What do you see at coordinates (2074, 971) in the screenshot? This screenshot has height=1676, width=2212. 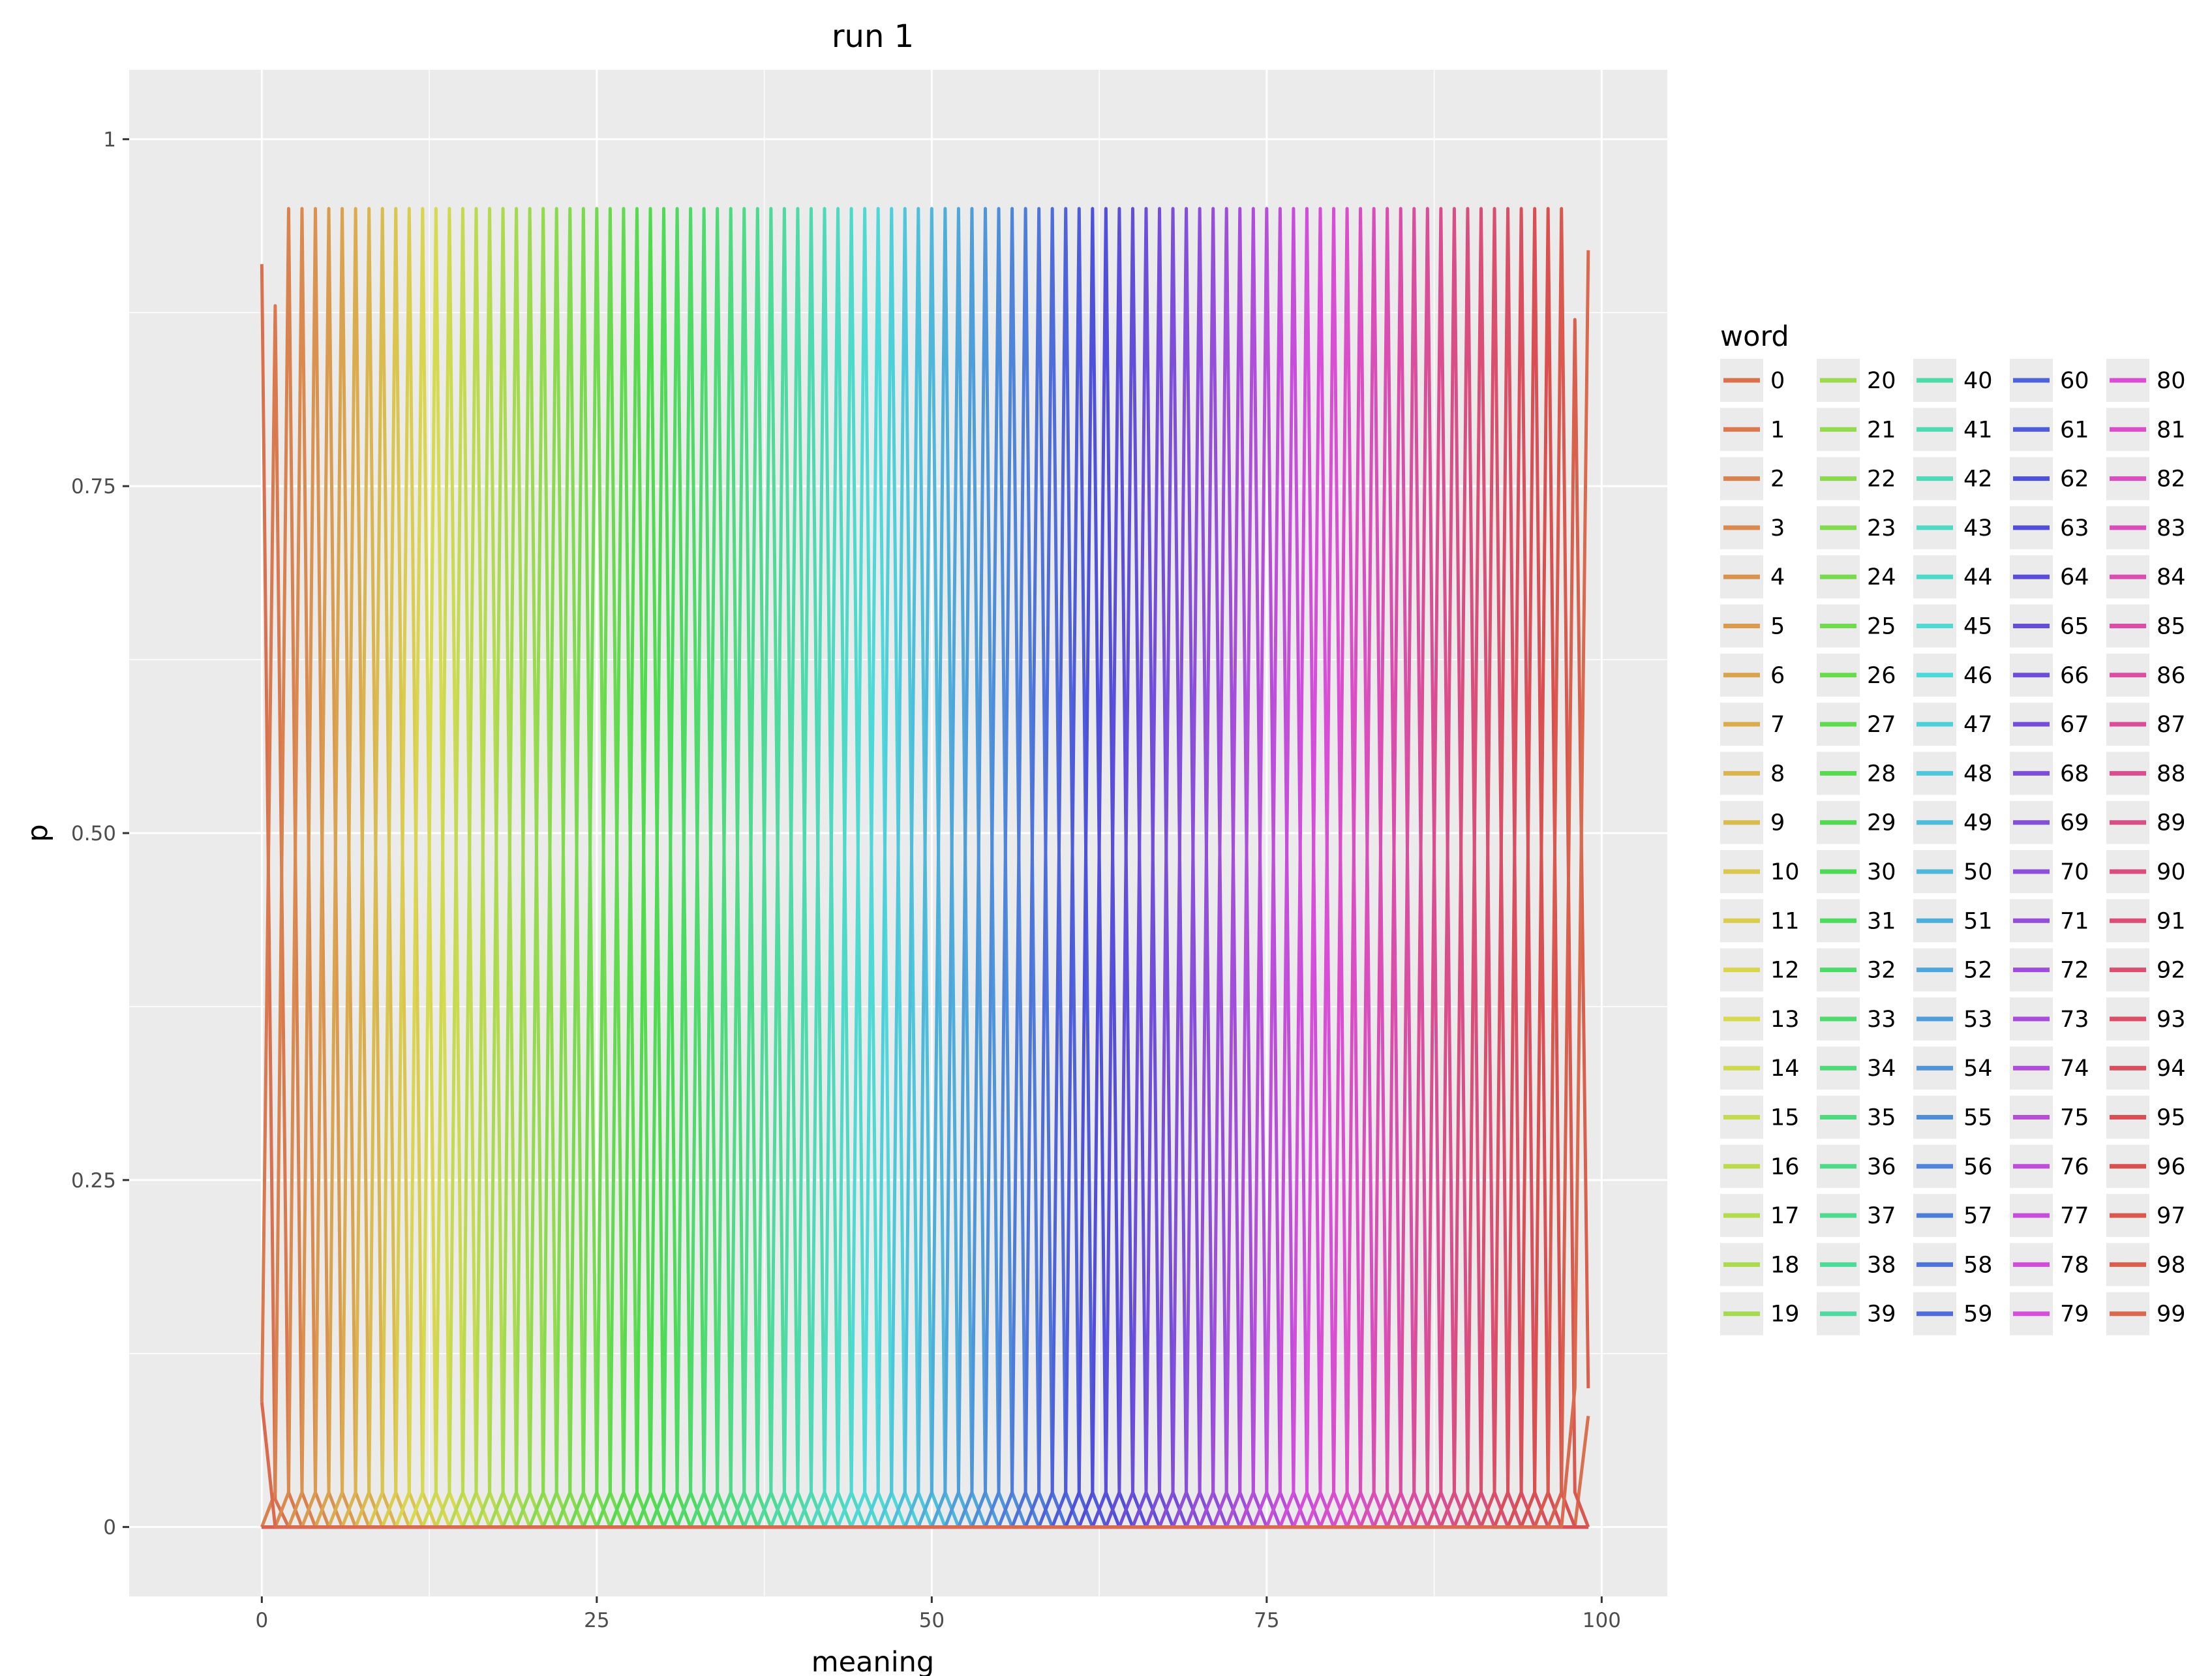 I see `legend-label: 72` at bounding box center [2074, 971].